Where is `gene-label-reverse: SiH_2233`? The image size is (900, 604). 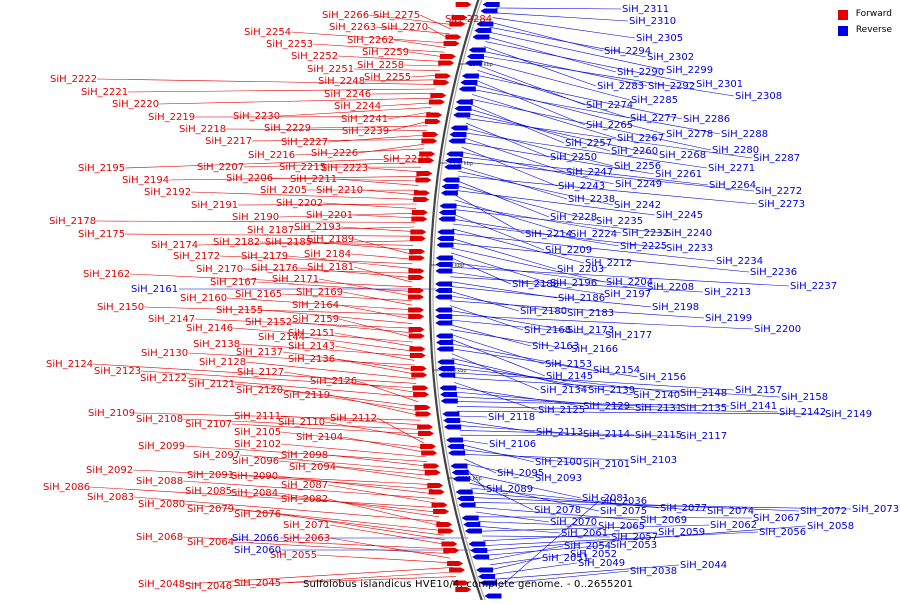
gene-label-reverse: SiH_2233 is located at coordinates (689, 248).